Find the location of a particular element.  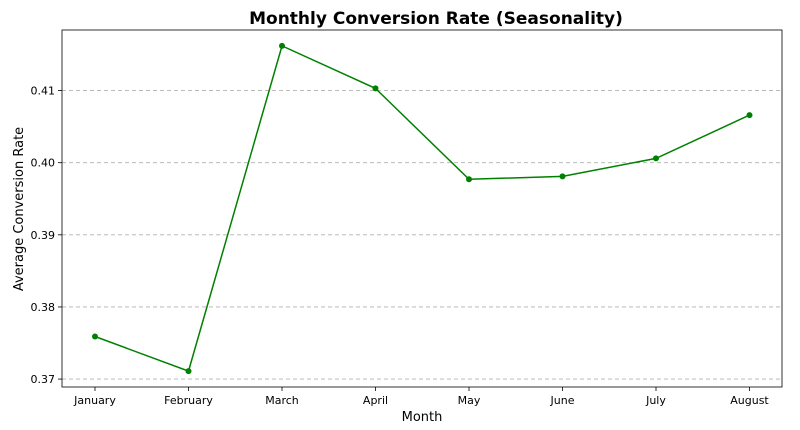

y-tick-label-1: 0.38 is located at coordinates (43, 307).